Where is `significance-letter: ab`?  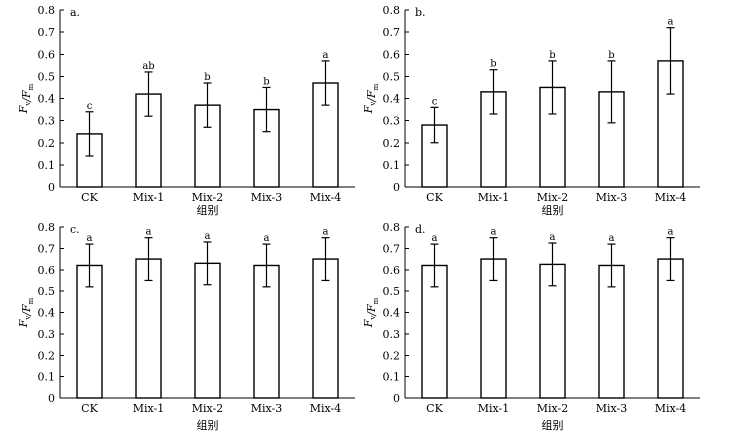 significance-letter: ab is located at coordinates (148, 66).